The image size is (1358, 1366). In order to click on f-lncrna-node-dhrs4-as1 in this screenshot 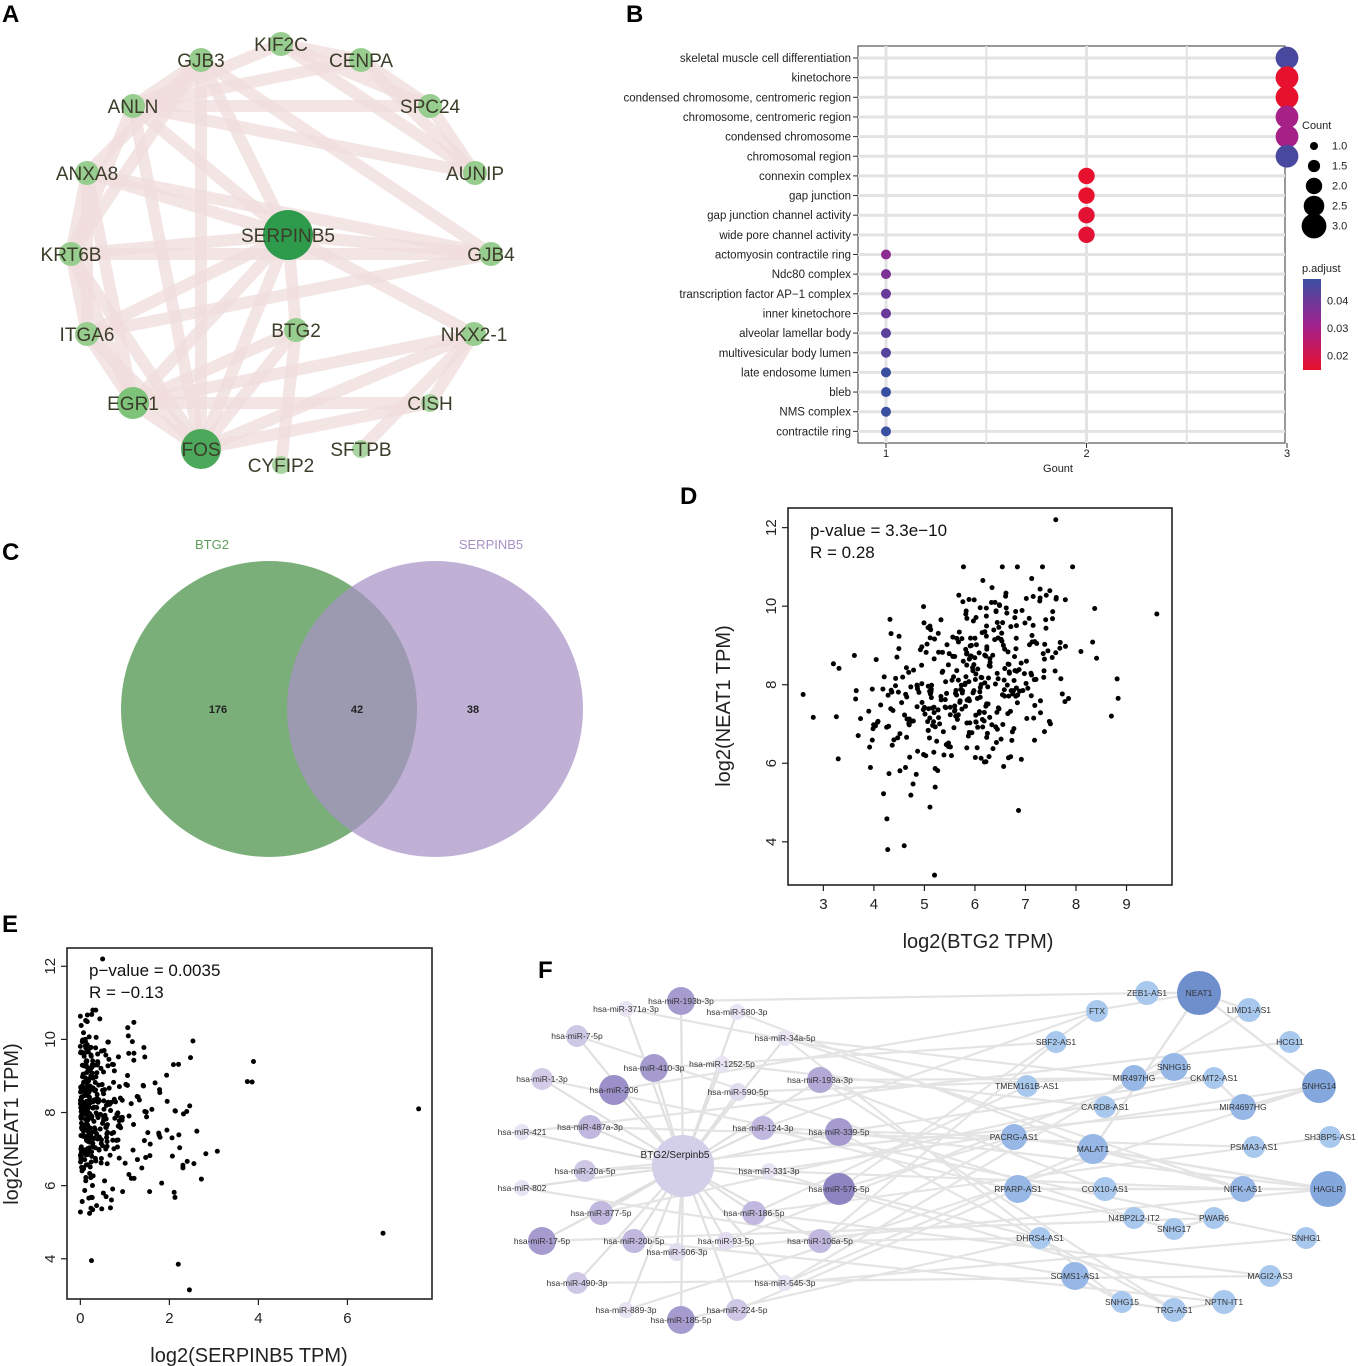, I will do `click(1040, 1238)`.